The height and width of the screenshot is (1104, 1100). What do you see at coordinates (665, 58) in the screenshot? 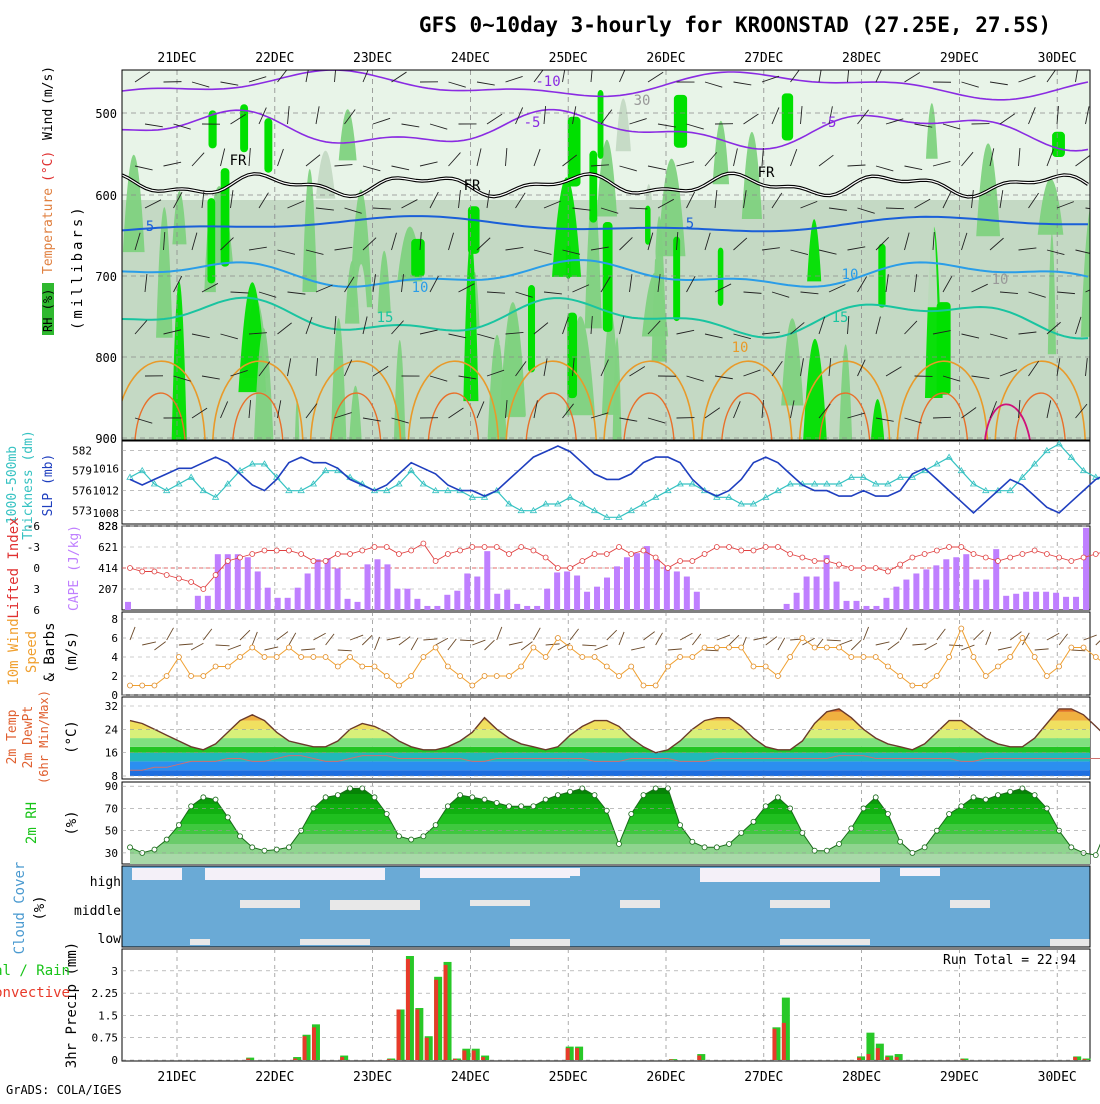
I see `date-label-top: 26DEC` at bounding box center [665, 58].